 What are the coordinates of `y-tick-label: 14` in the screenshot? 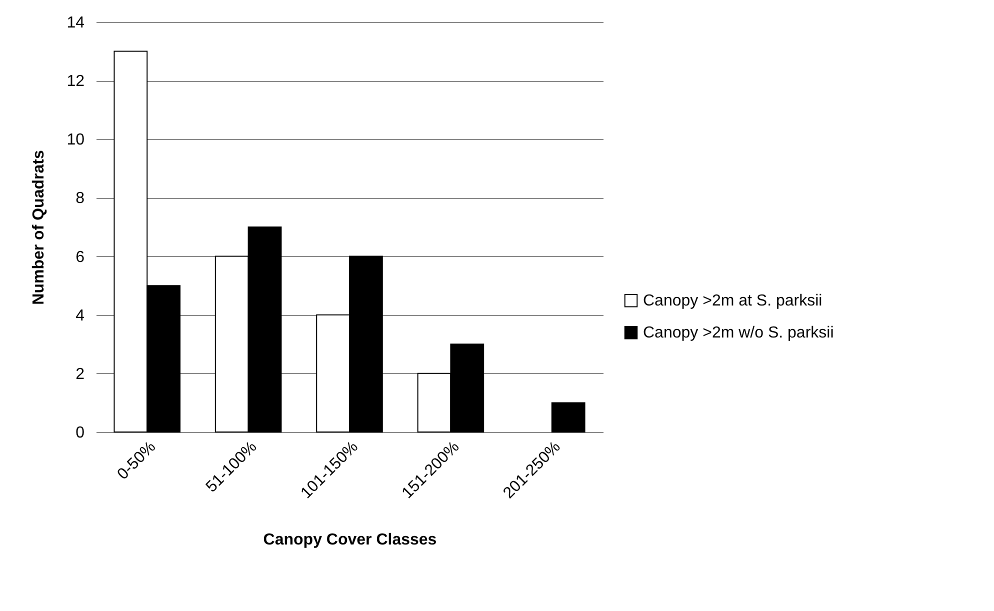 It's located at (75, 23).